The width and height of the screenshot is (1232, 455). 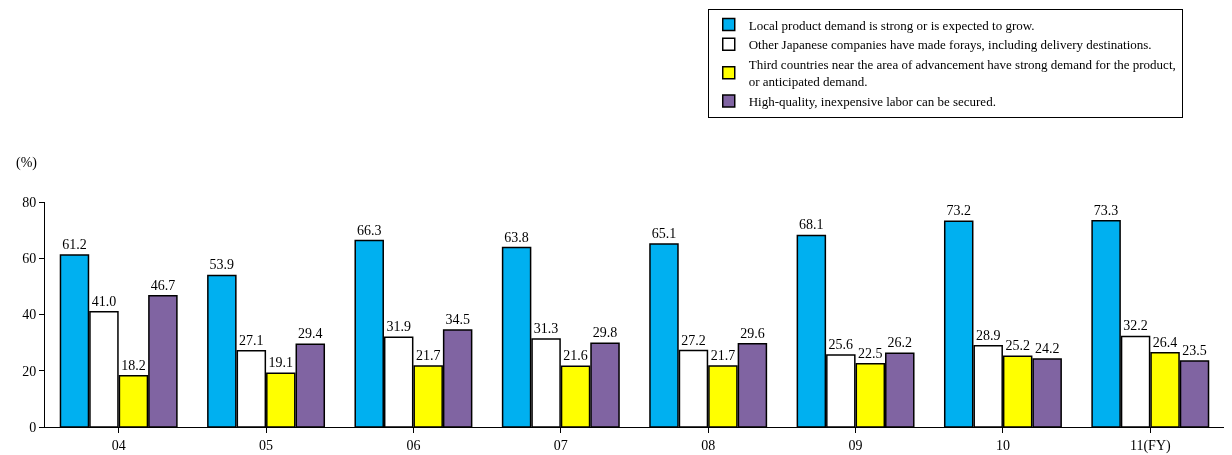 I want to click on data-label: 18.2, so click(x=133, y=365).